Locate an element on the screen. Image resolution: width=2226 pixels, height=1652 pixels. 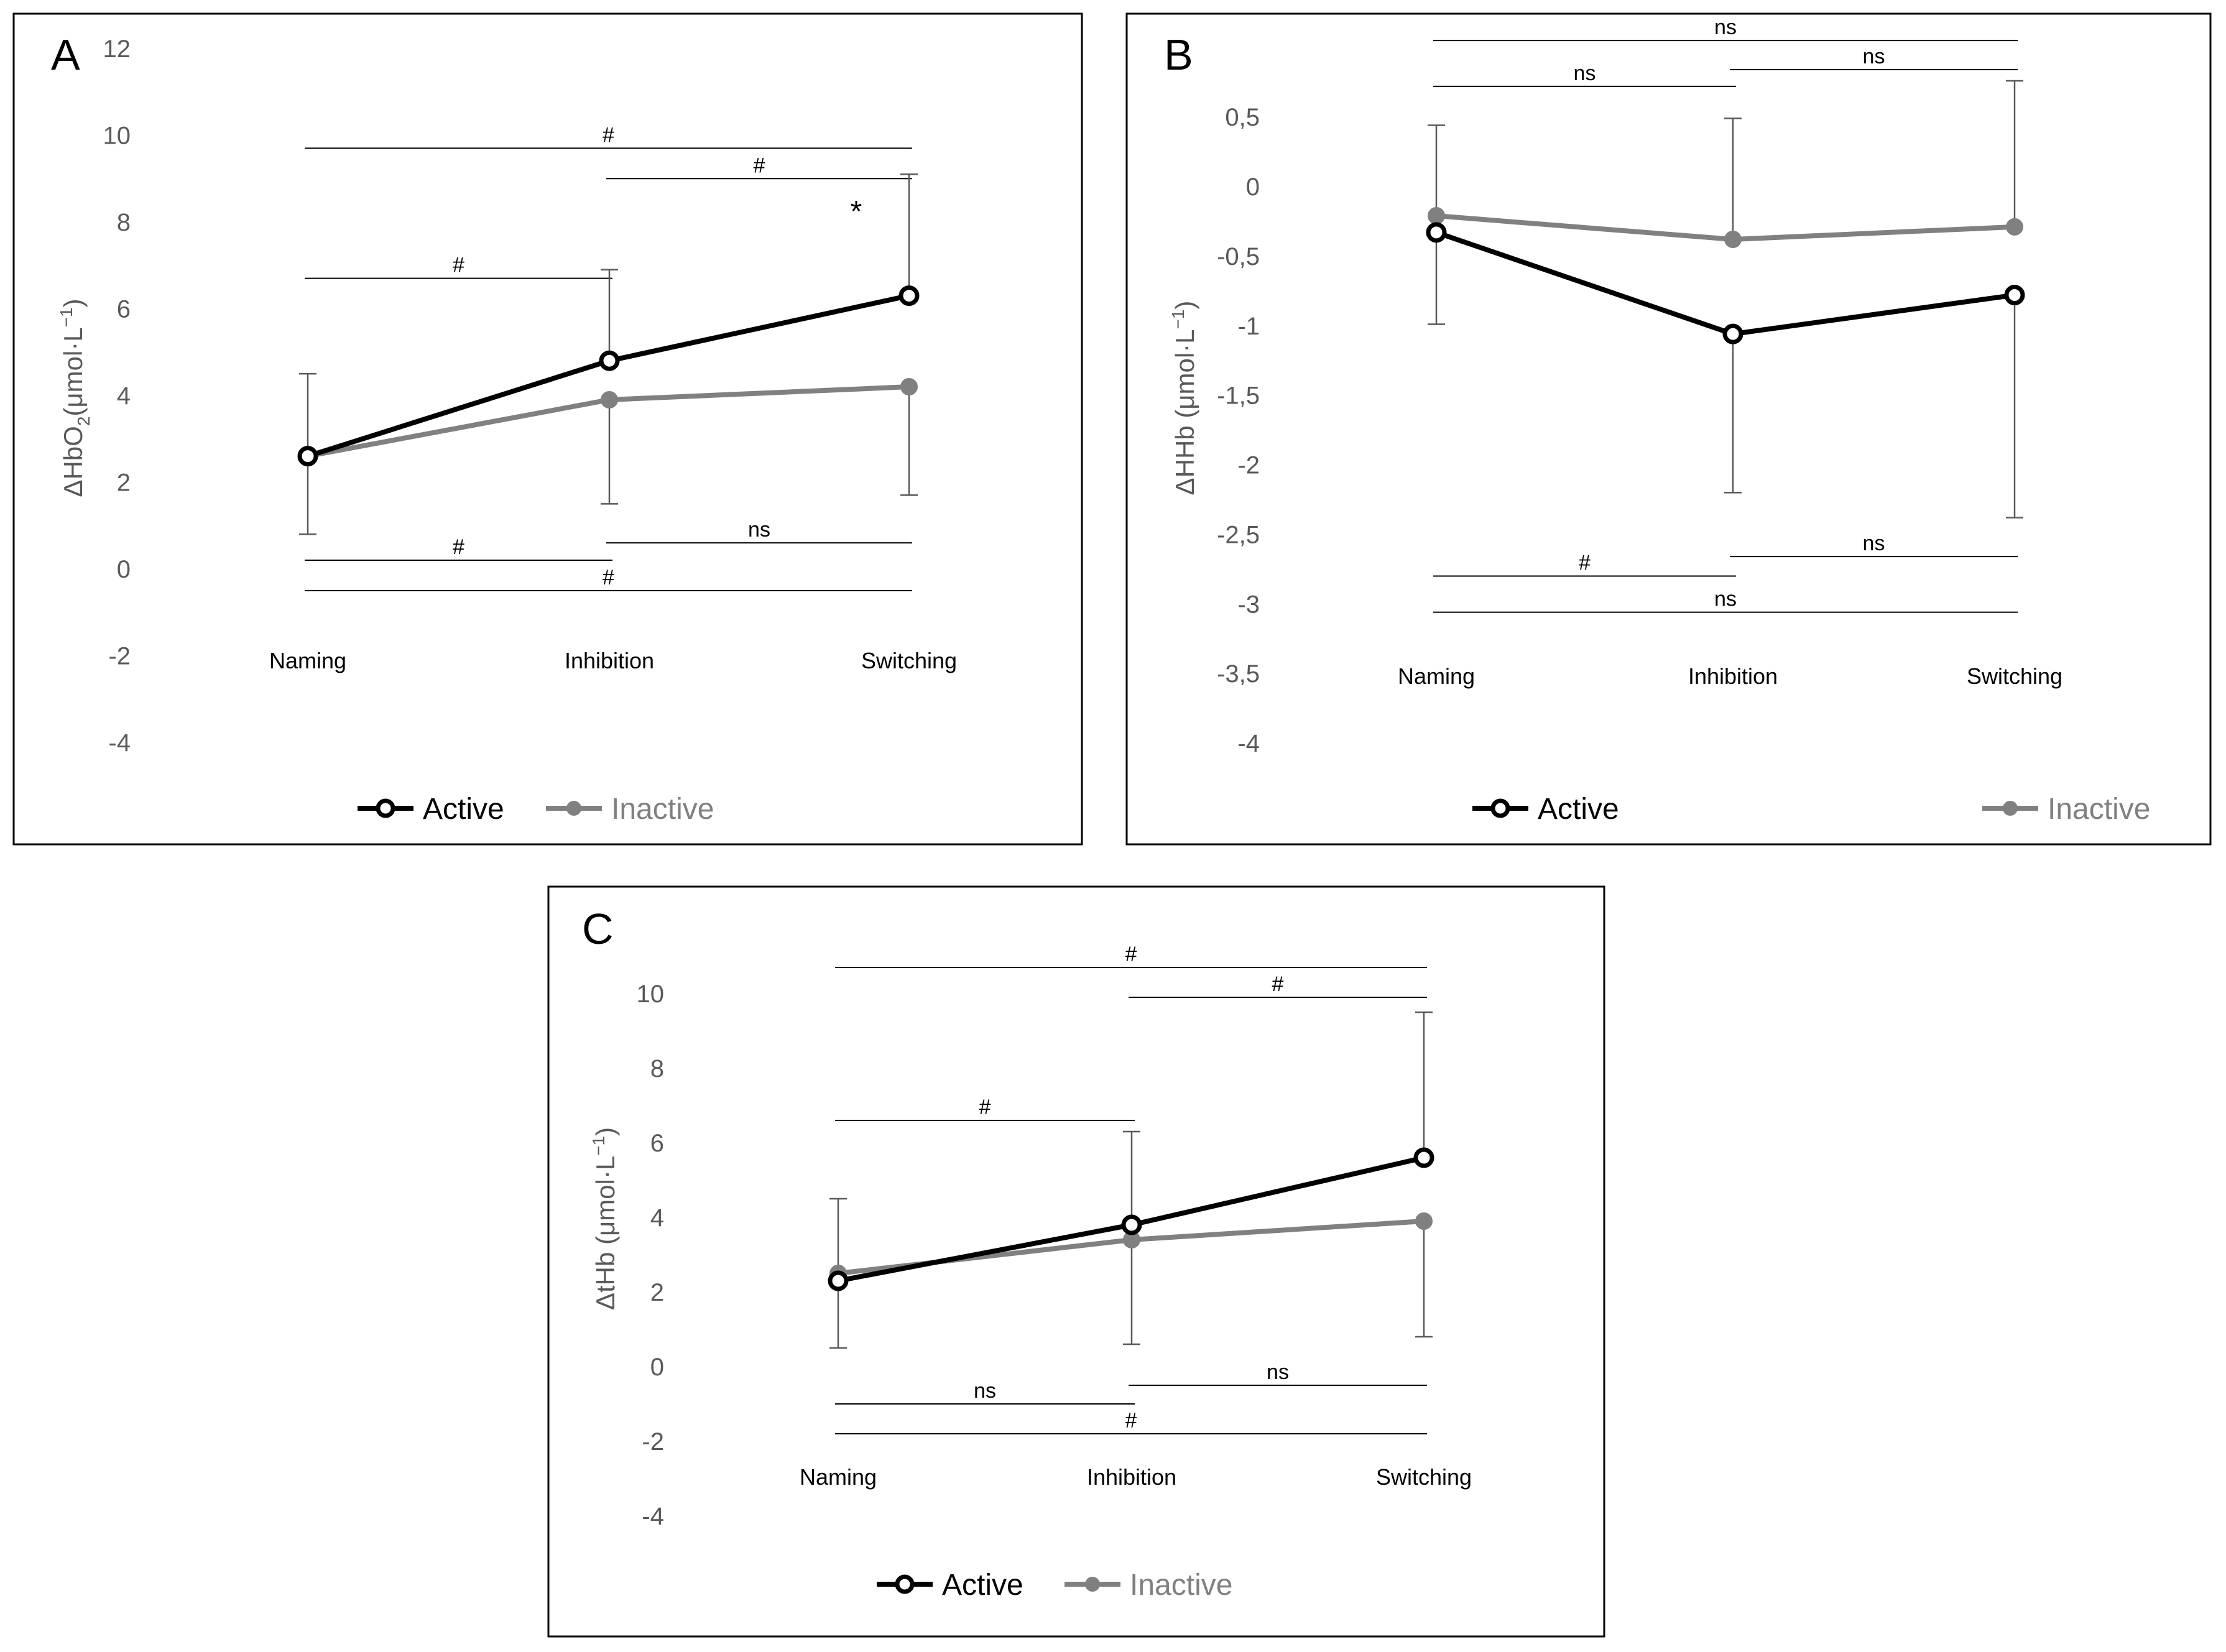
y-axis-label-part: (μmol·L is located at coordinates (73, 371).